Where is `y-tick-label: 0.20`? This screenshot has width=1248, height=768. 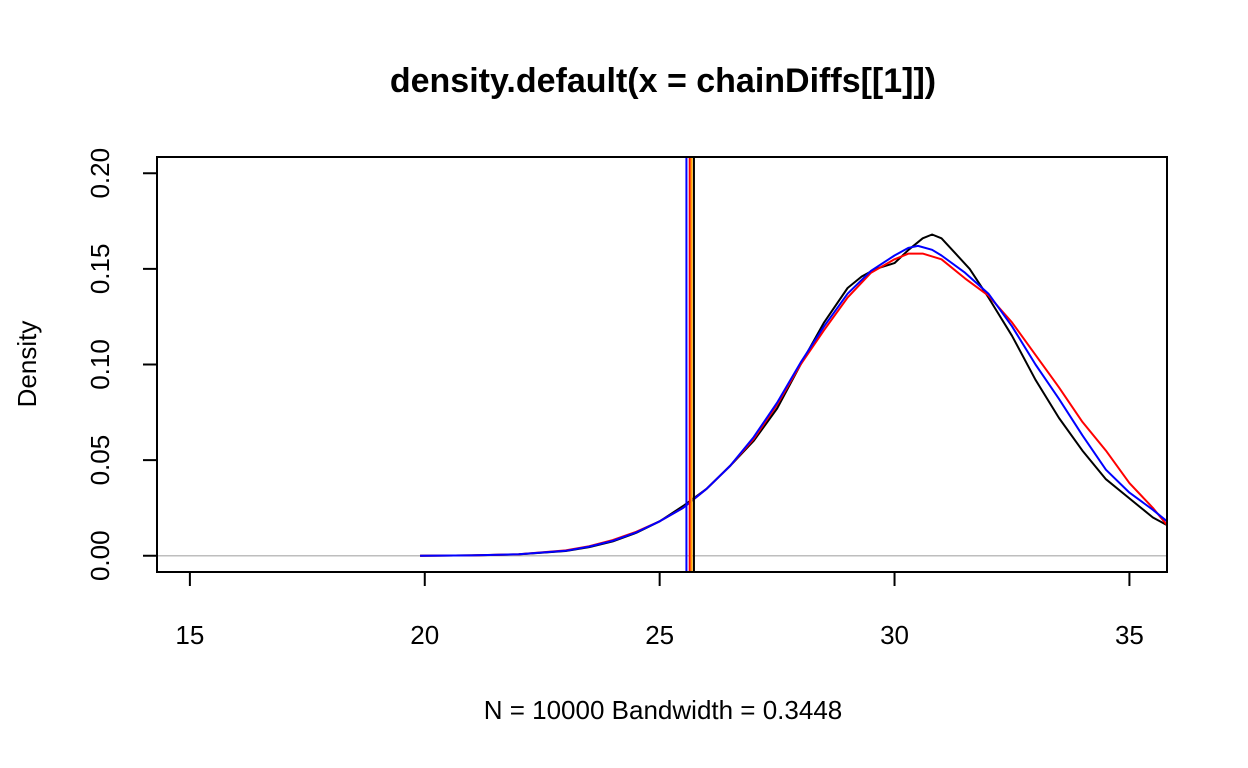 y-tick-label: 0.20 is located at coordinates (100, 173).